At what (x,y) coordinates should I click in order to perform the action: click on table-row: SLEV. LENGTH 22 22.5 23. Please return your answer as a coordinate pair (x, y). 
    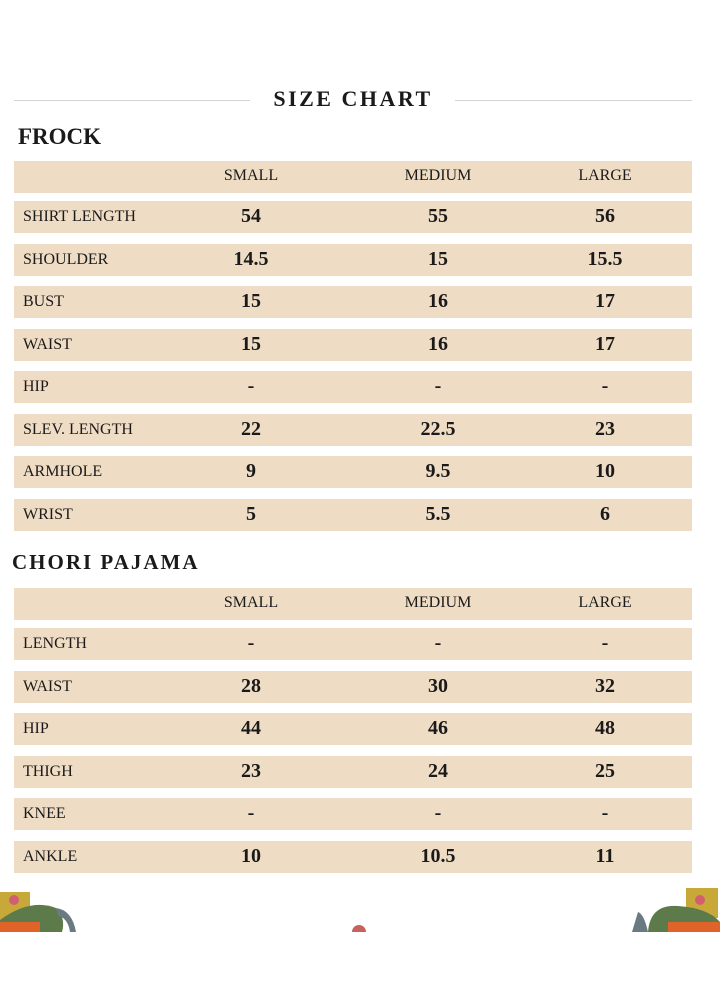
    Looking at the image, I should click on (353, 429).